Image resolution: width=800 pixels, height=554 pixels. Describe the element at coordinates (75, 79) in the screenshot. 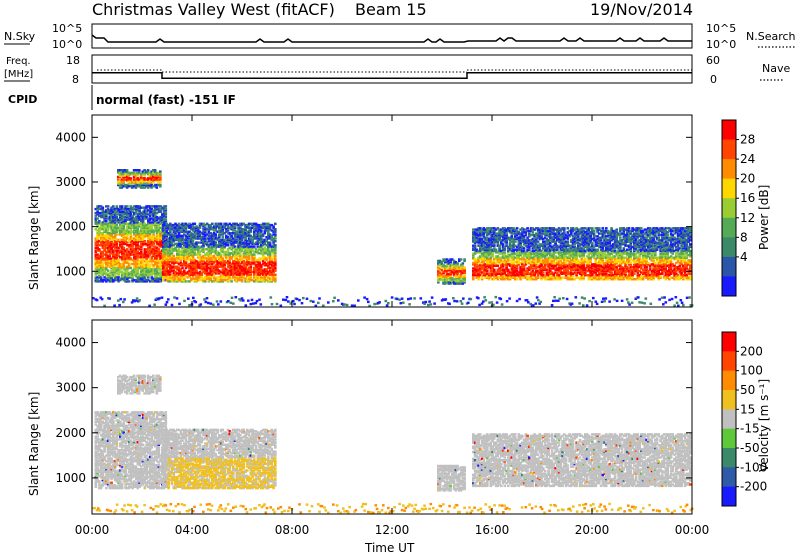

I see `freq-left-tick-bottom: 8` at that location.